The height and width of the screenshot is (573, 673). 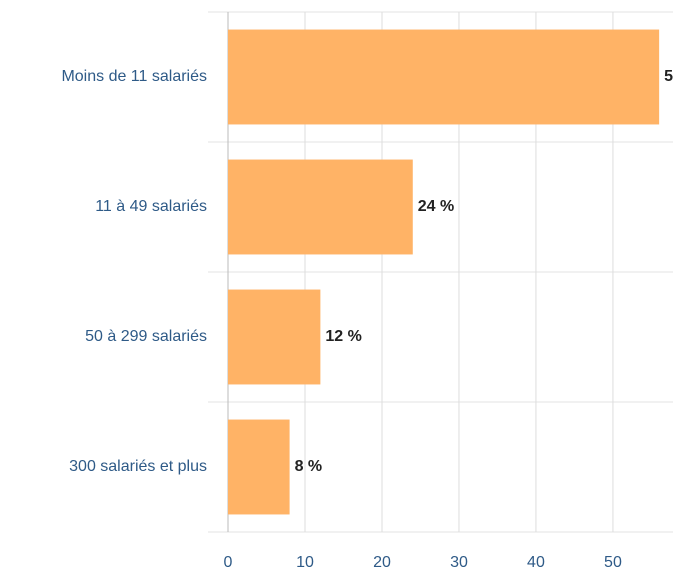 I want to click on category-label: Moins de 11 salariés, so click(x=134, y=76).